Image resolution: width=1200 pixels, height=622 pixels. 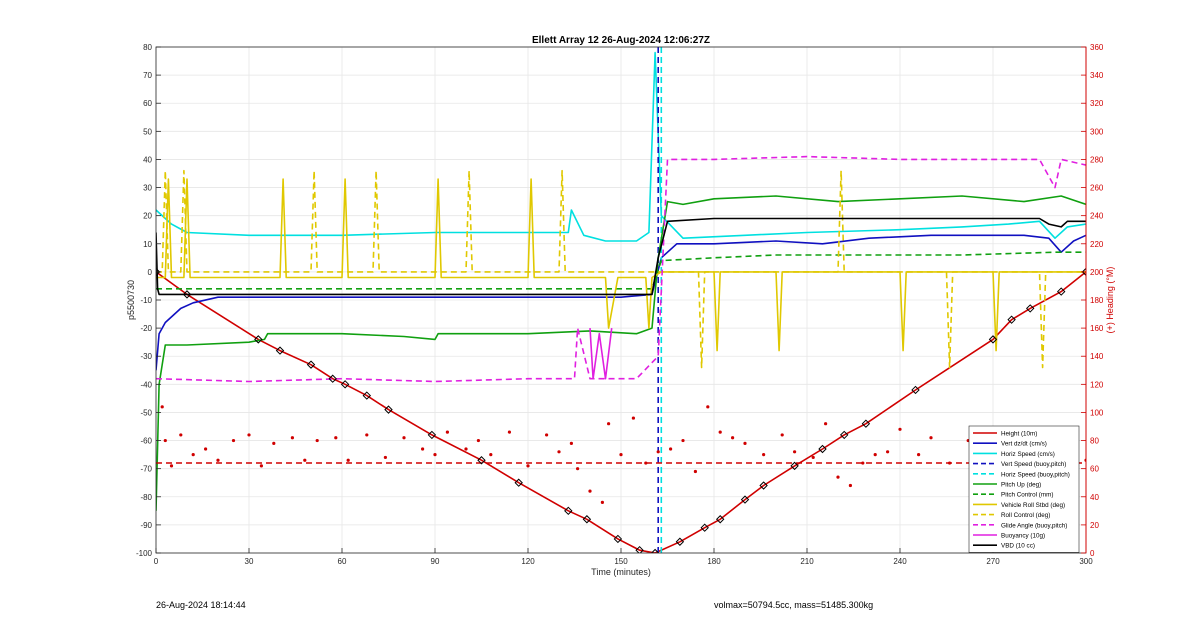 What do you see at coordinates (1092, 553) in the screenshot?
I see `y2-tick-label: 0` at bounding box center [1092, 553].